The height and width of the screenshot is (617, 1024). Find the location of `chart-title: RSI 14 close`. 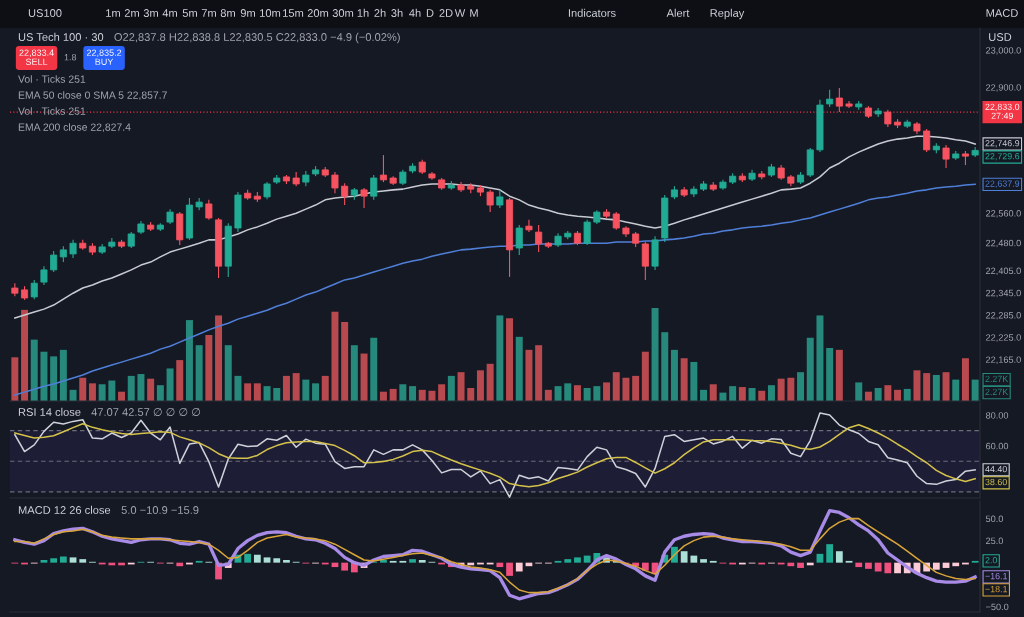

chart-title: RSI 14 close is located at coordinates (49, 411).